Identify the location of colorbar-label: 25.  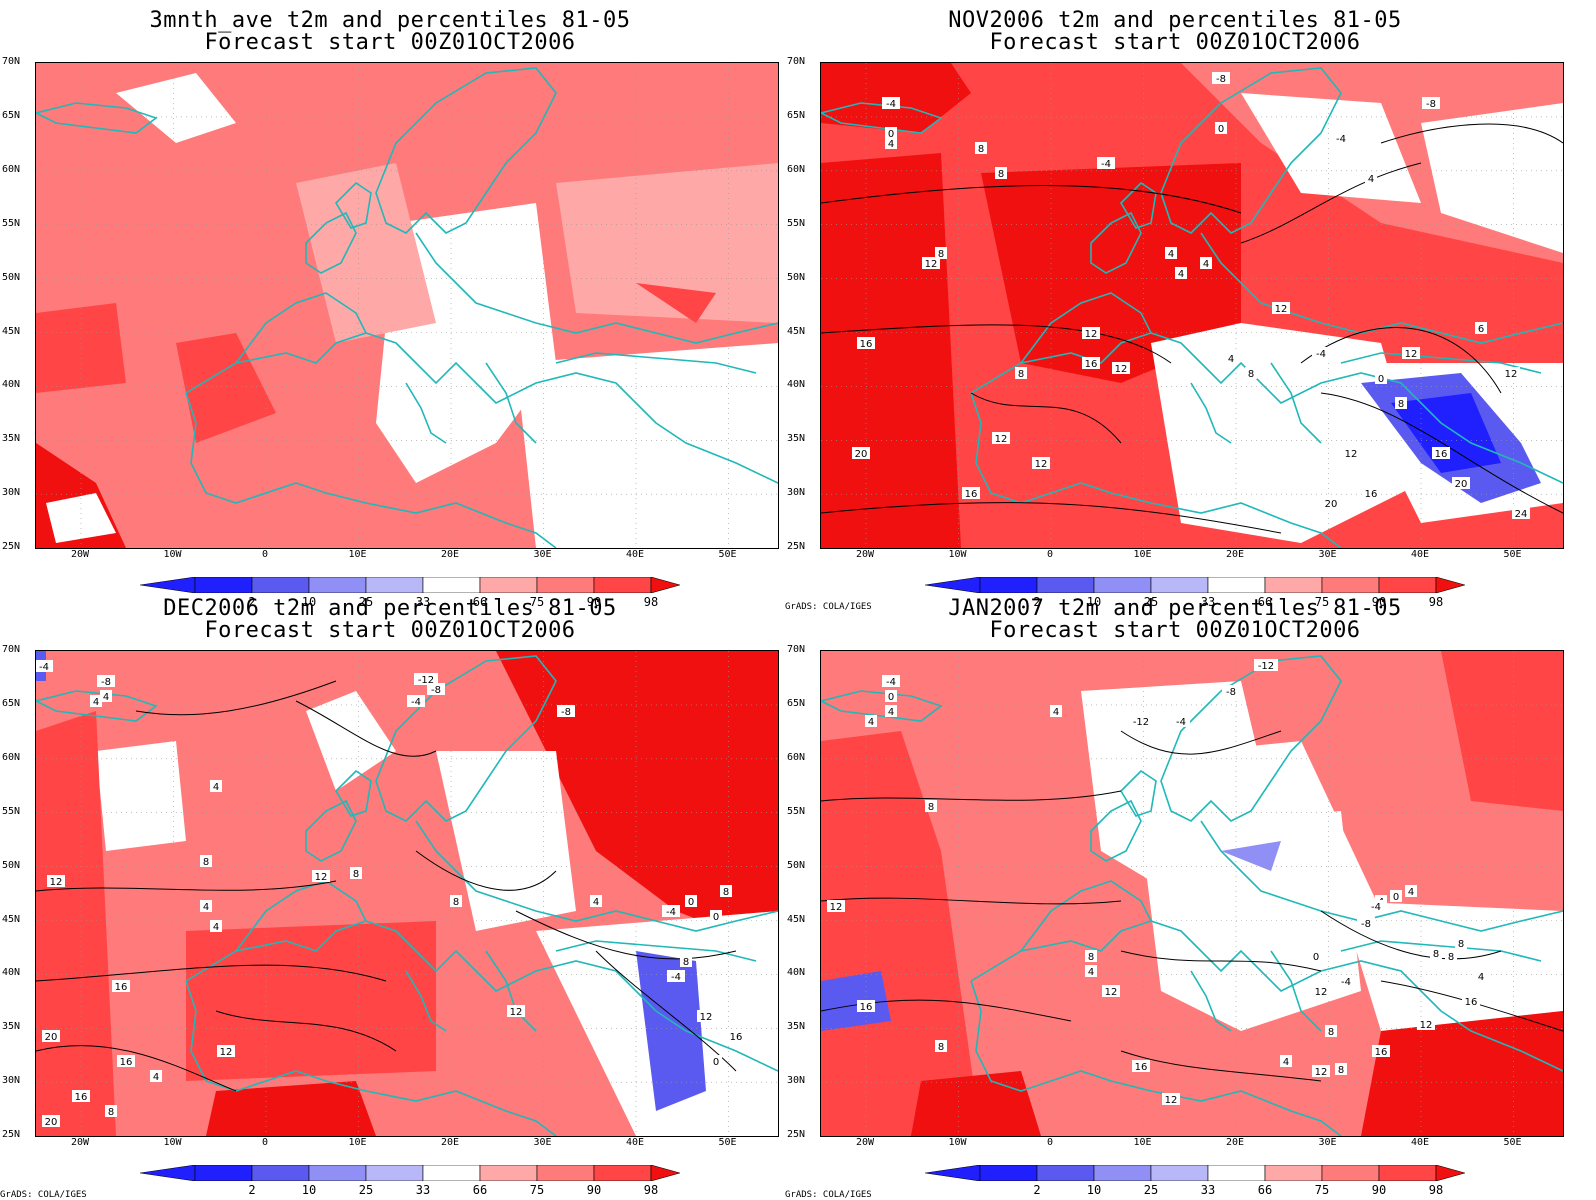
(1151, 1190).